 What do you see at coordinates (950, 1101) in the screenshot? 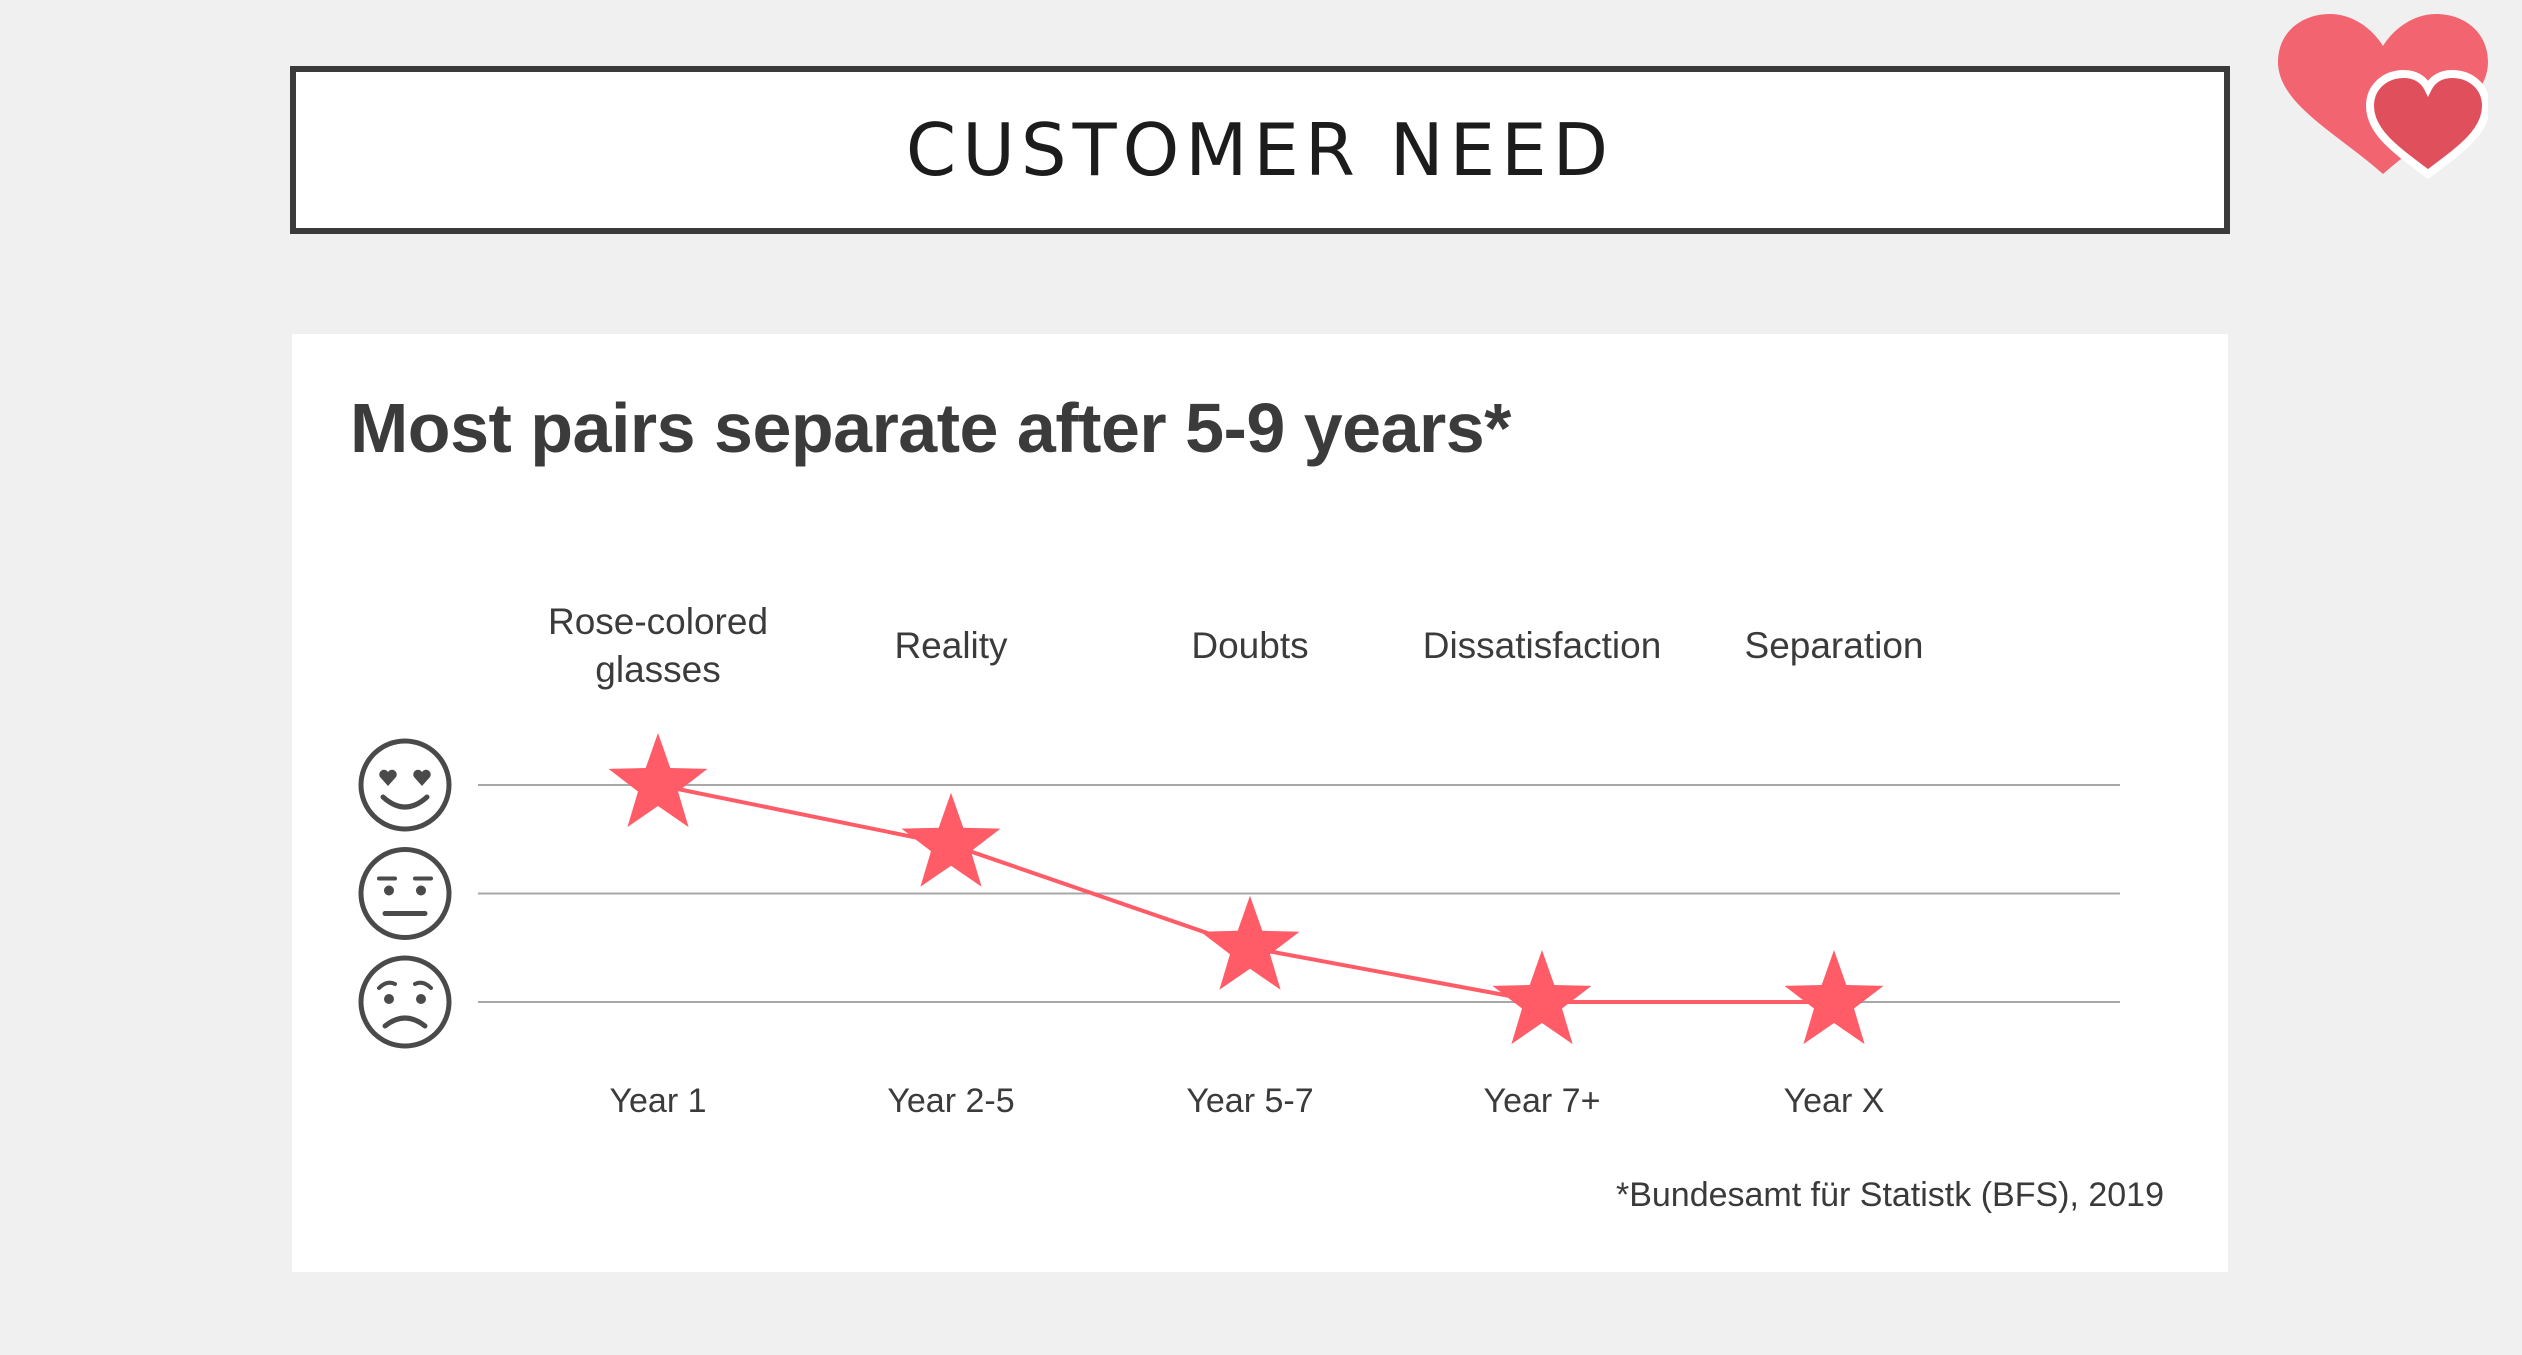
I see `x-tick-label: Year 2-5` at bounding box center [950, 1101].